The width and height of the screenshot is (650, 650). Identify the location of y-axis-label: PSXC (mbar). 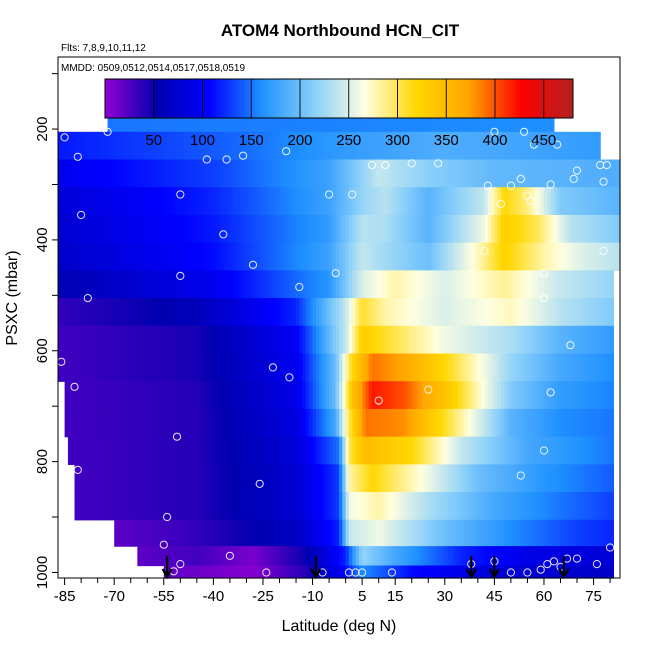
(12, 297).